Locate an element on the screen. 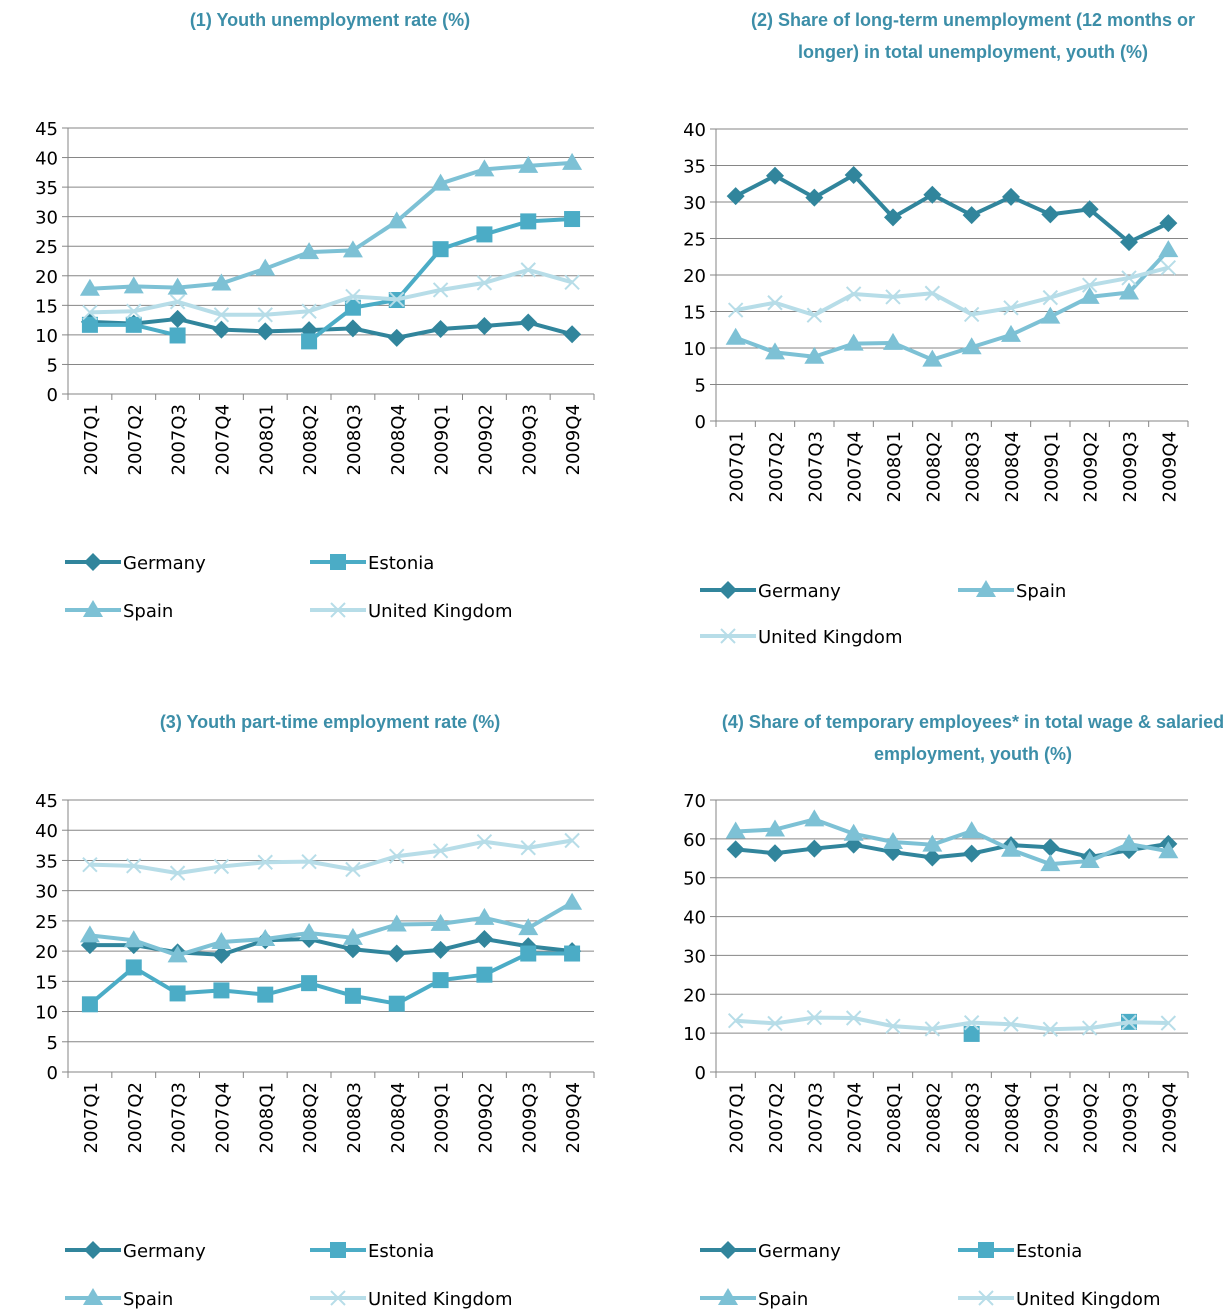  legend-label: Estonia is located at coordinates (401, 1251).